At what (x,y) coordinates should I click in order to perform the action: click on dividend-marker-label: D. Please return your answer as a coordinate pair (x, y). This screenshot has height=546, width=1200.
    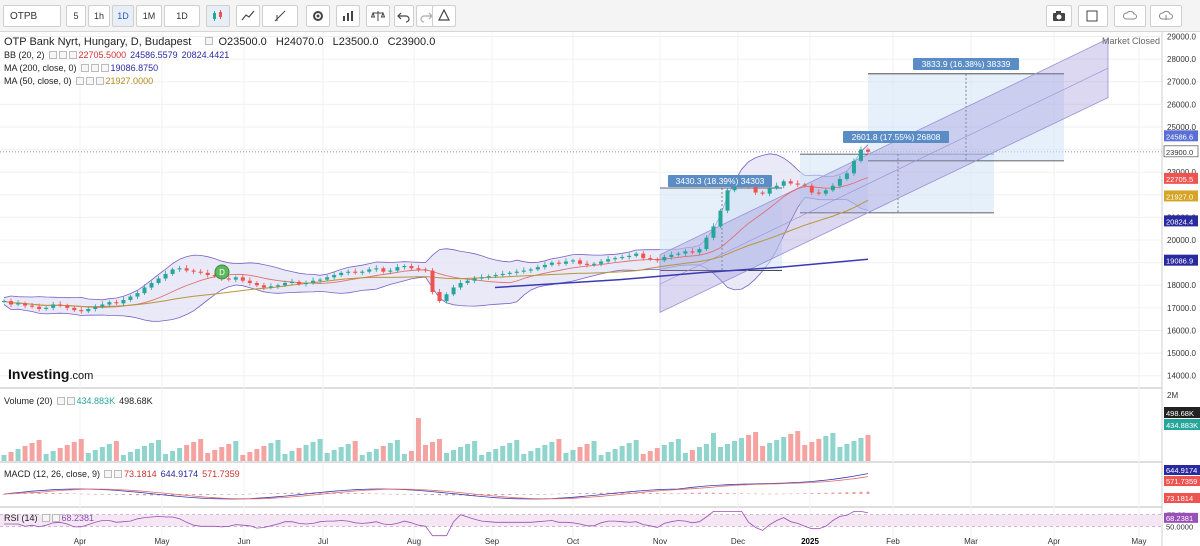
    Looking at the image, I should click on (222, 272).